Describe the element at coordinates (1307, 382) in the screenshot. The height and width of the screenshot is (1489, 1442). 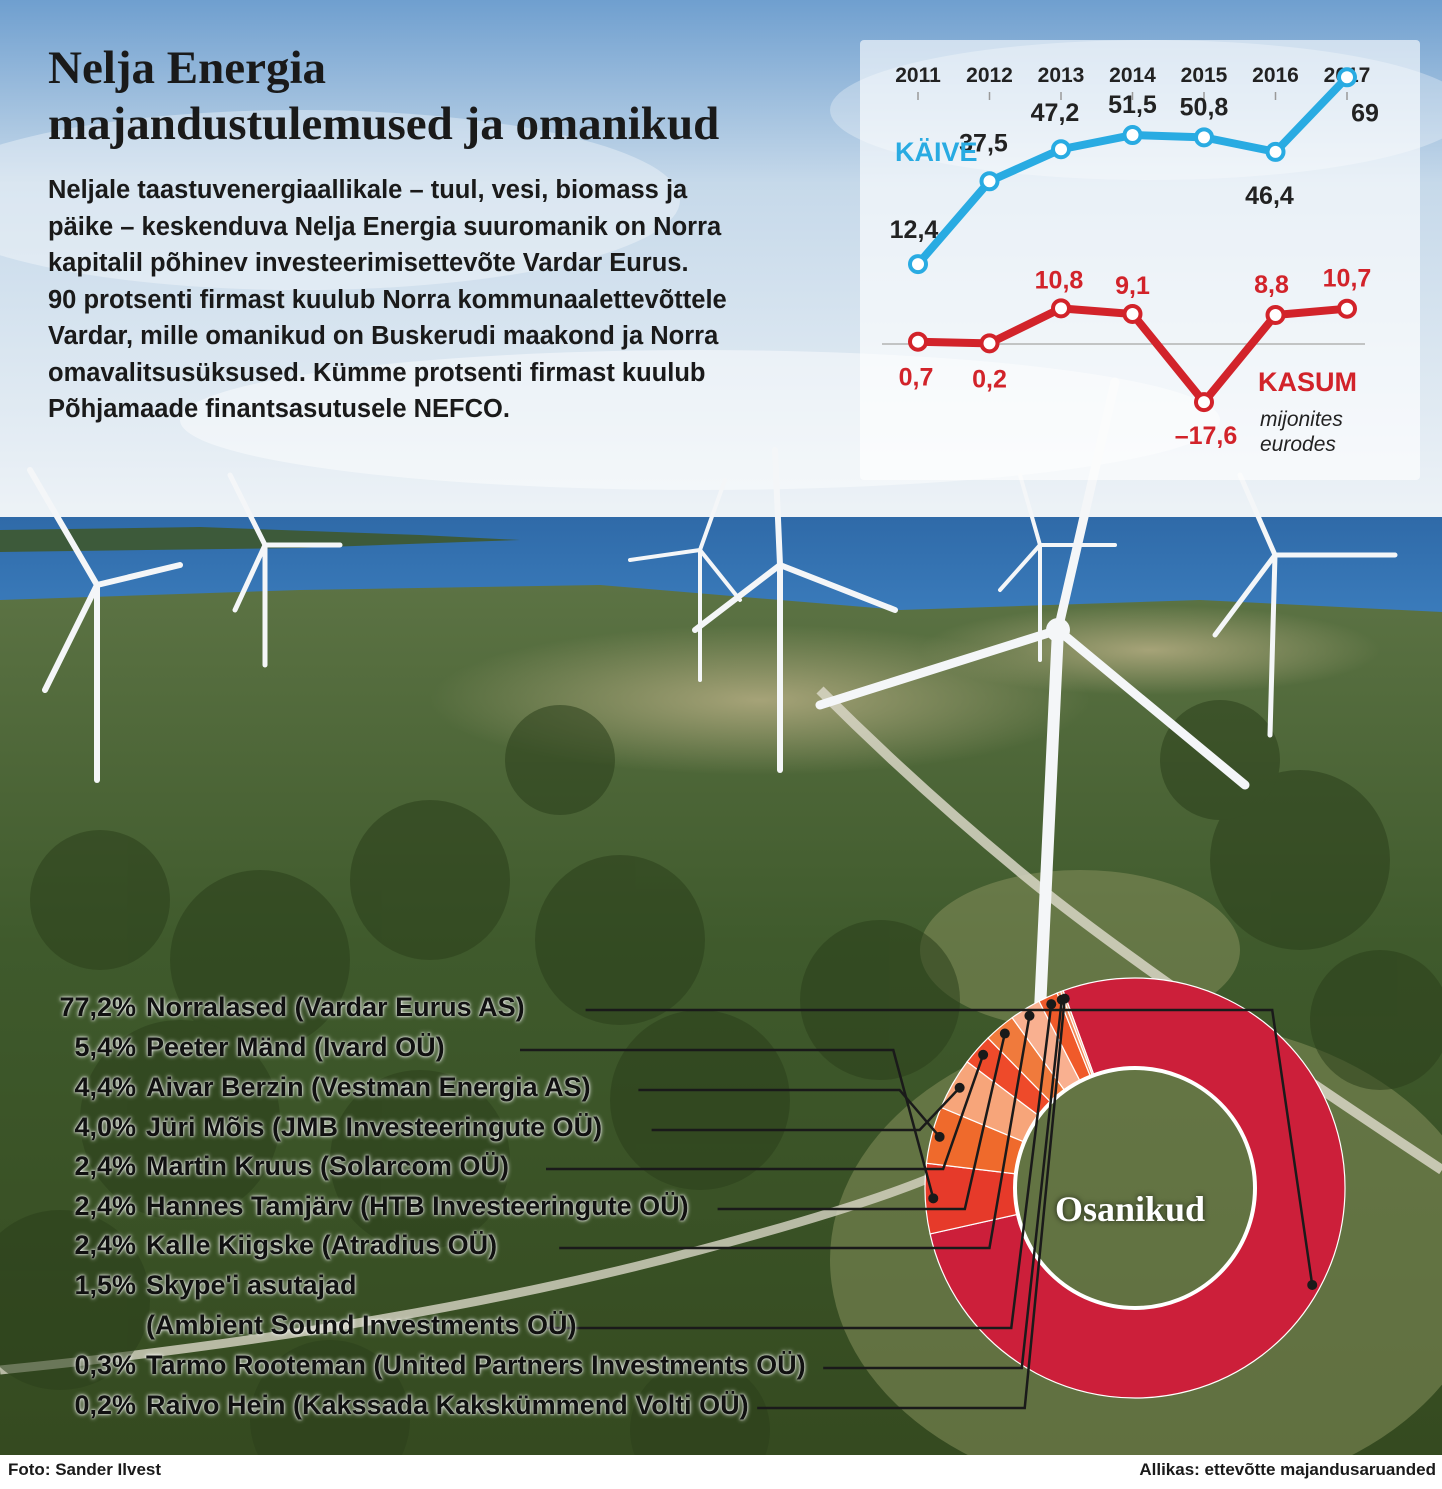
I see `kasum-series-name: KASUM` at that location.